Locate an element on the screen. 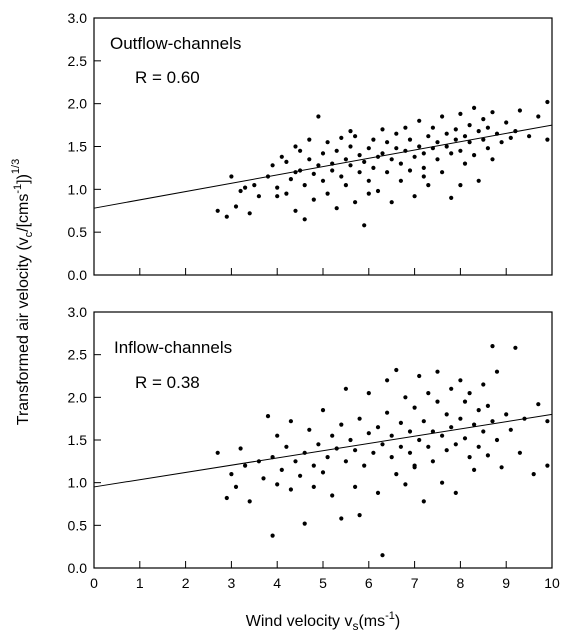 The width and height of the screenshot is (564, 635). outflow-r-value: R = 0.60 is located at coordinates (167, 77).